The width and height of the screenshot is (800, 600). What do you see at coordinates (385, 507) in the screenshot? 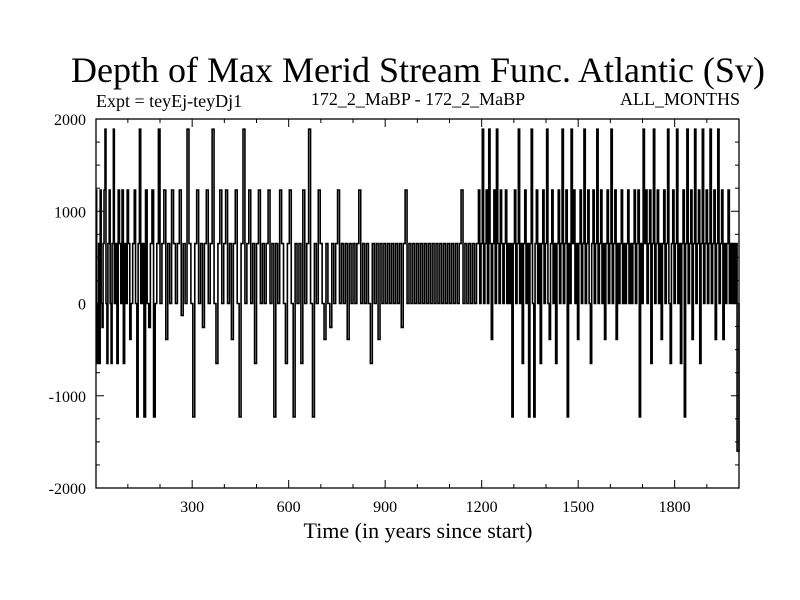
I see `x-tick-label: 900` at bounding box center [385, 507].